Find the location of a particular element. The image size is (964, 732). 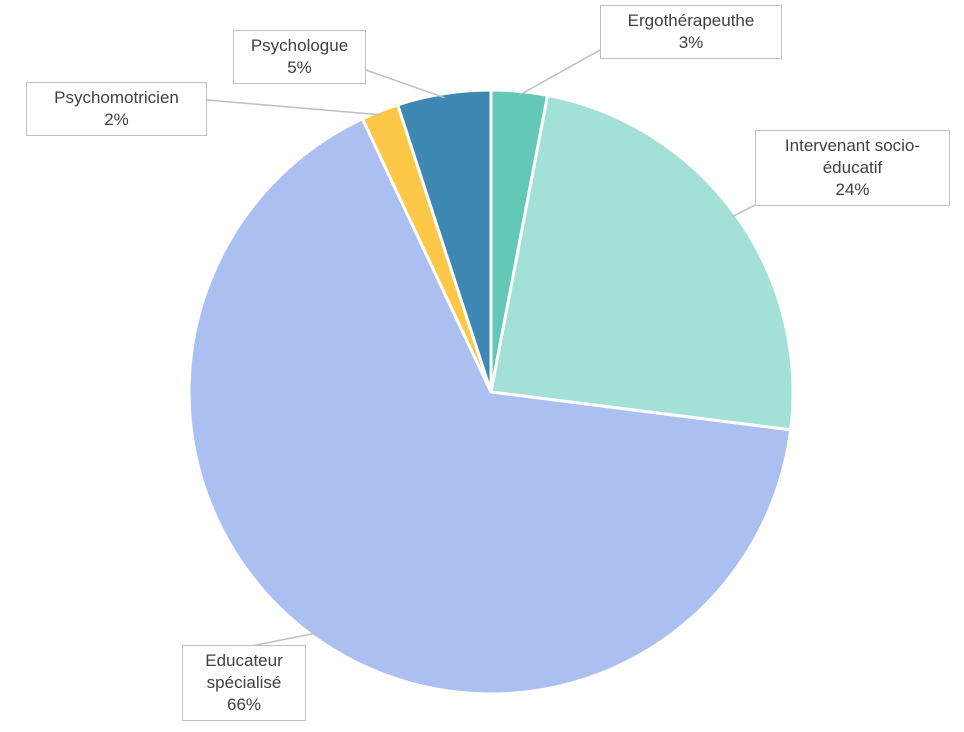

pie-slice is located at coordinates (444, 240).